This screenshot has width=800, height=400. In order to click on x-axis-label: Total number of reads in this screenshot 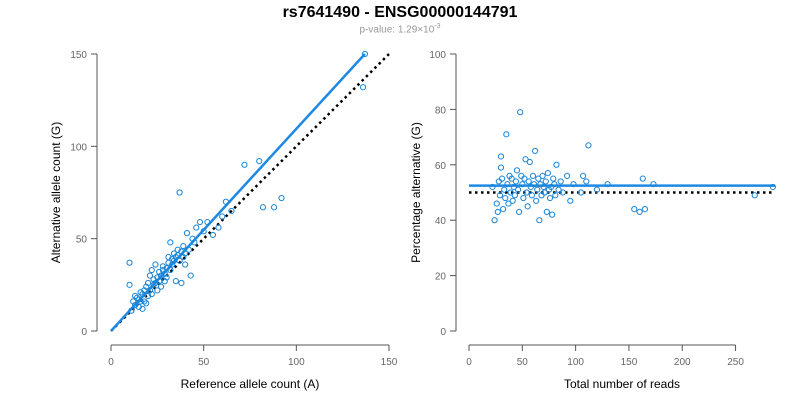, I will do `click(622, 384)`.